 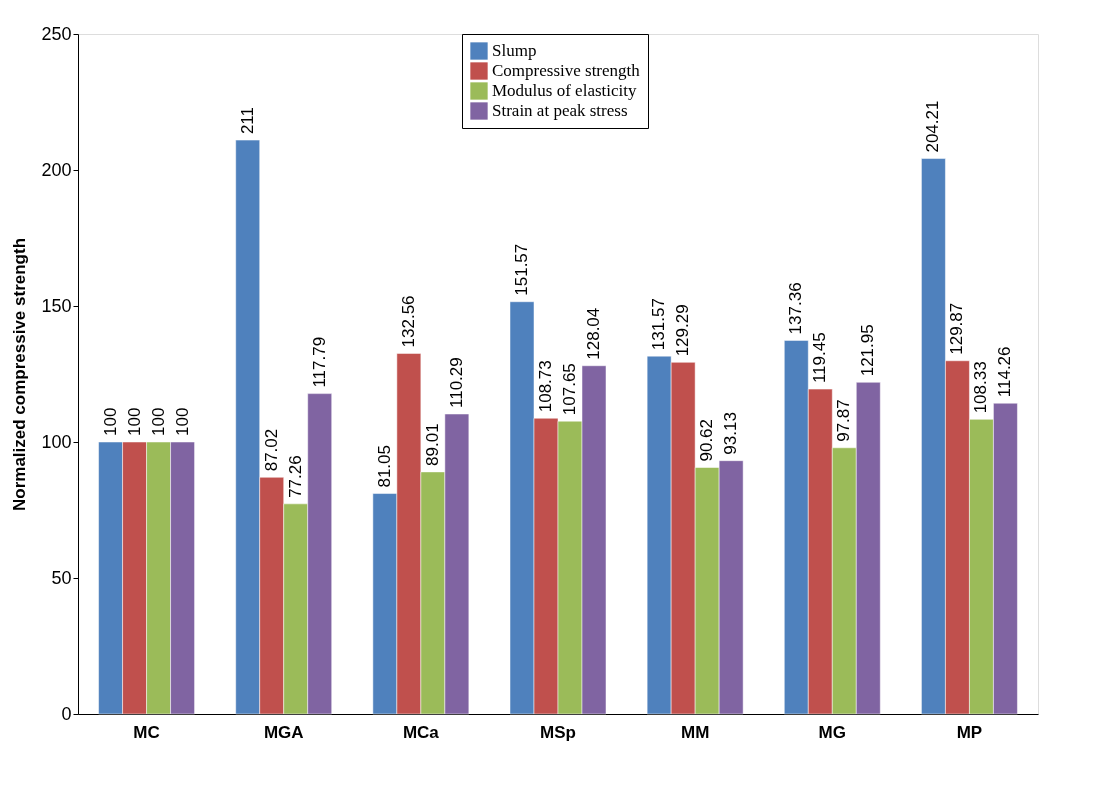 What do you see at coordinates (283, 732) in the screenshot?
I see `x-tick-label: MGA` at bounding box center [283, 732].